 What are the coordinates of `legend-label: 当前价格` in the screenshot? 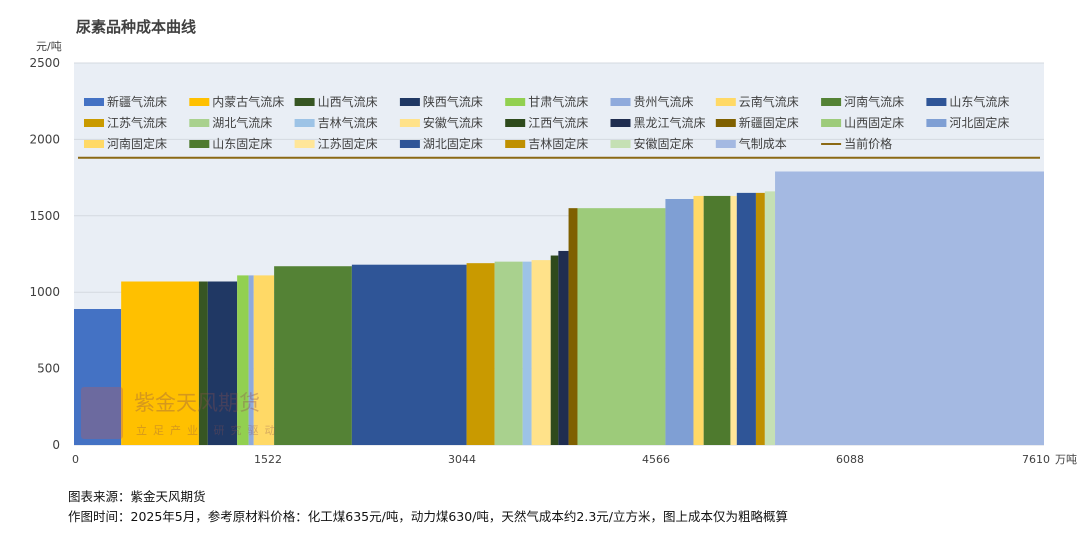 It's located at (868, 143).